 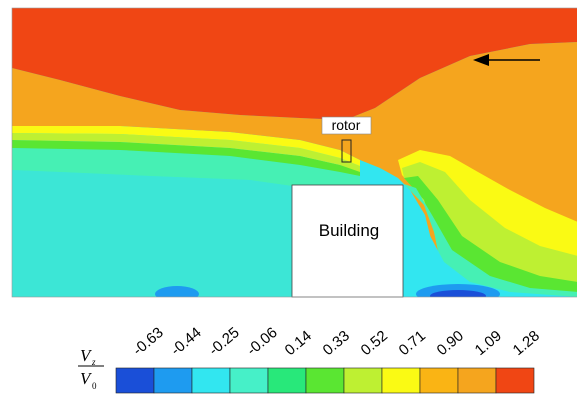 I want to click on legend-tick-label: -0.63, so click(x=148, y=341).